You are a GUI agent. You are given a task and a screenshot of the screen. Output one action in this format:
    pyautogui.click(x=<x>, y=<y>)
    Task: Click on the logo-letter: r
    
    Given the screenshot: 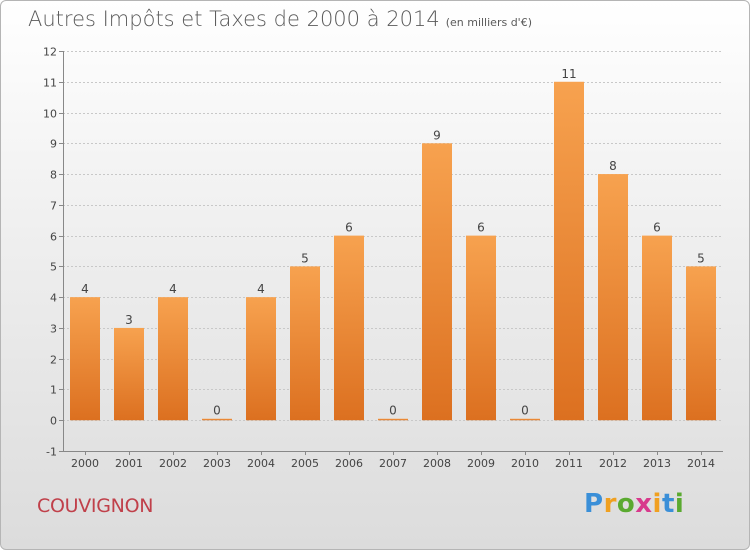 What is the action you would take?
    pyautogui.click(x=610, y=504)
    